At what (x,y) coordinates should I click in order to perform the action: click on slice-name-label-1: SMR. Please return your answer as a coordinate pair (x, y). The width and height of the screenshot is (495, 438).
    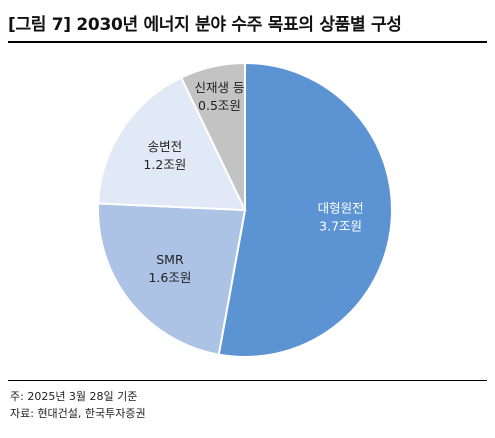
    Looking at the image, I should click on (170, 259).